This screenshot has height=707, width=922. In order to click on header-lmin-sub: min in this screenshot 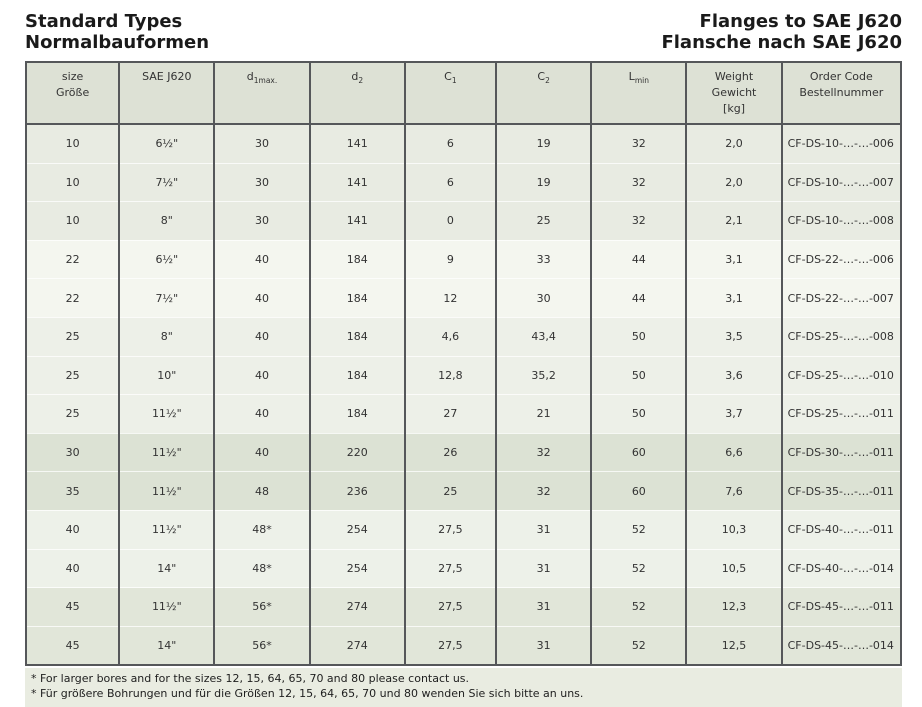, I will do `click(641, 80)`.